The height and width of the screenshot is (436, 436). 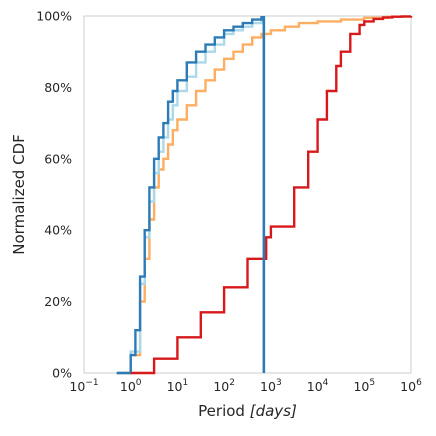 What do you see at coordinates (245, 386) in the screenshot?
I see `x-tick-labels: 10⁻¹ 10⁰ 10¹ 10² 10³ 10⁴ 10⁵ 10⁶` at bounding box center [245, 386].